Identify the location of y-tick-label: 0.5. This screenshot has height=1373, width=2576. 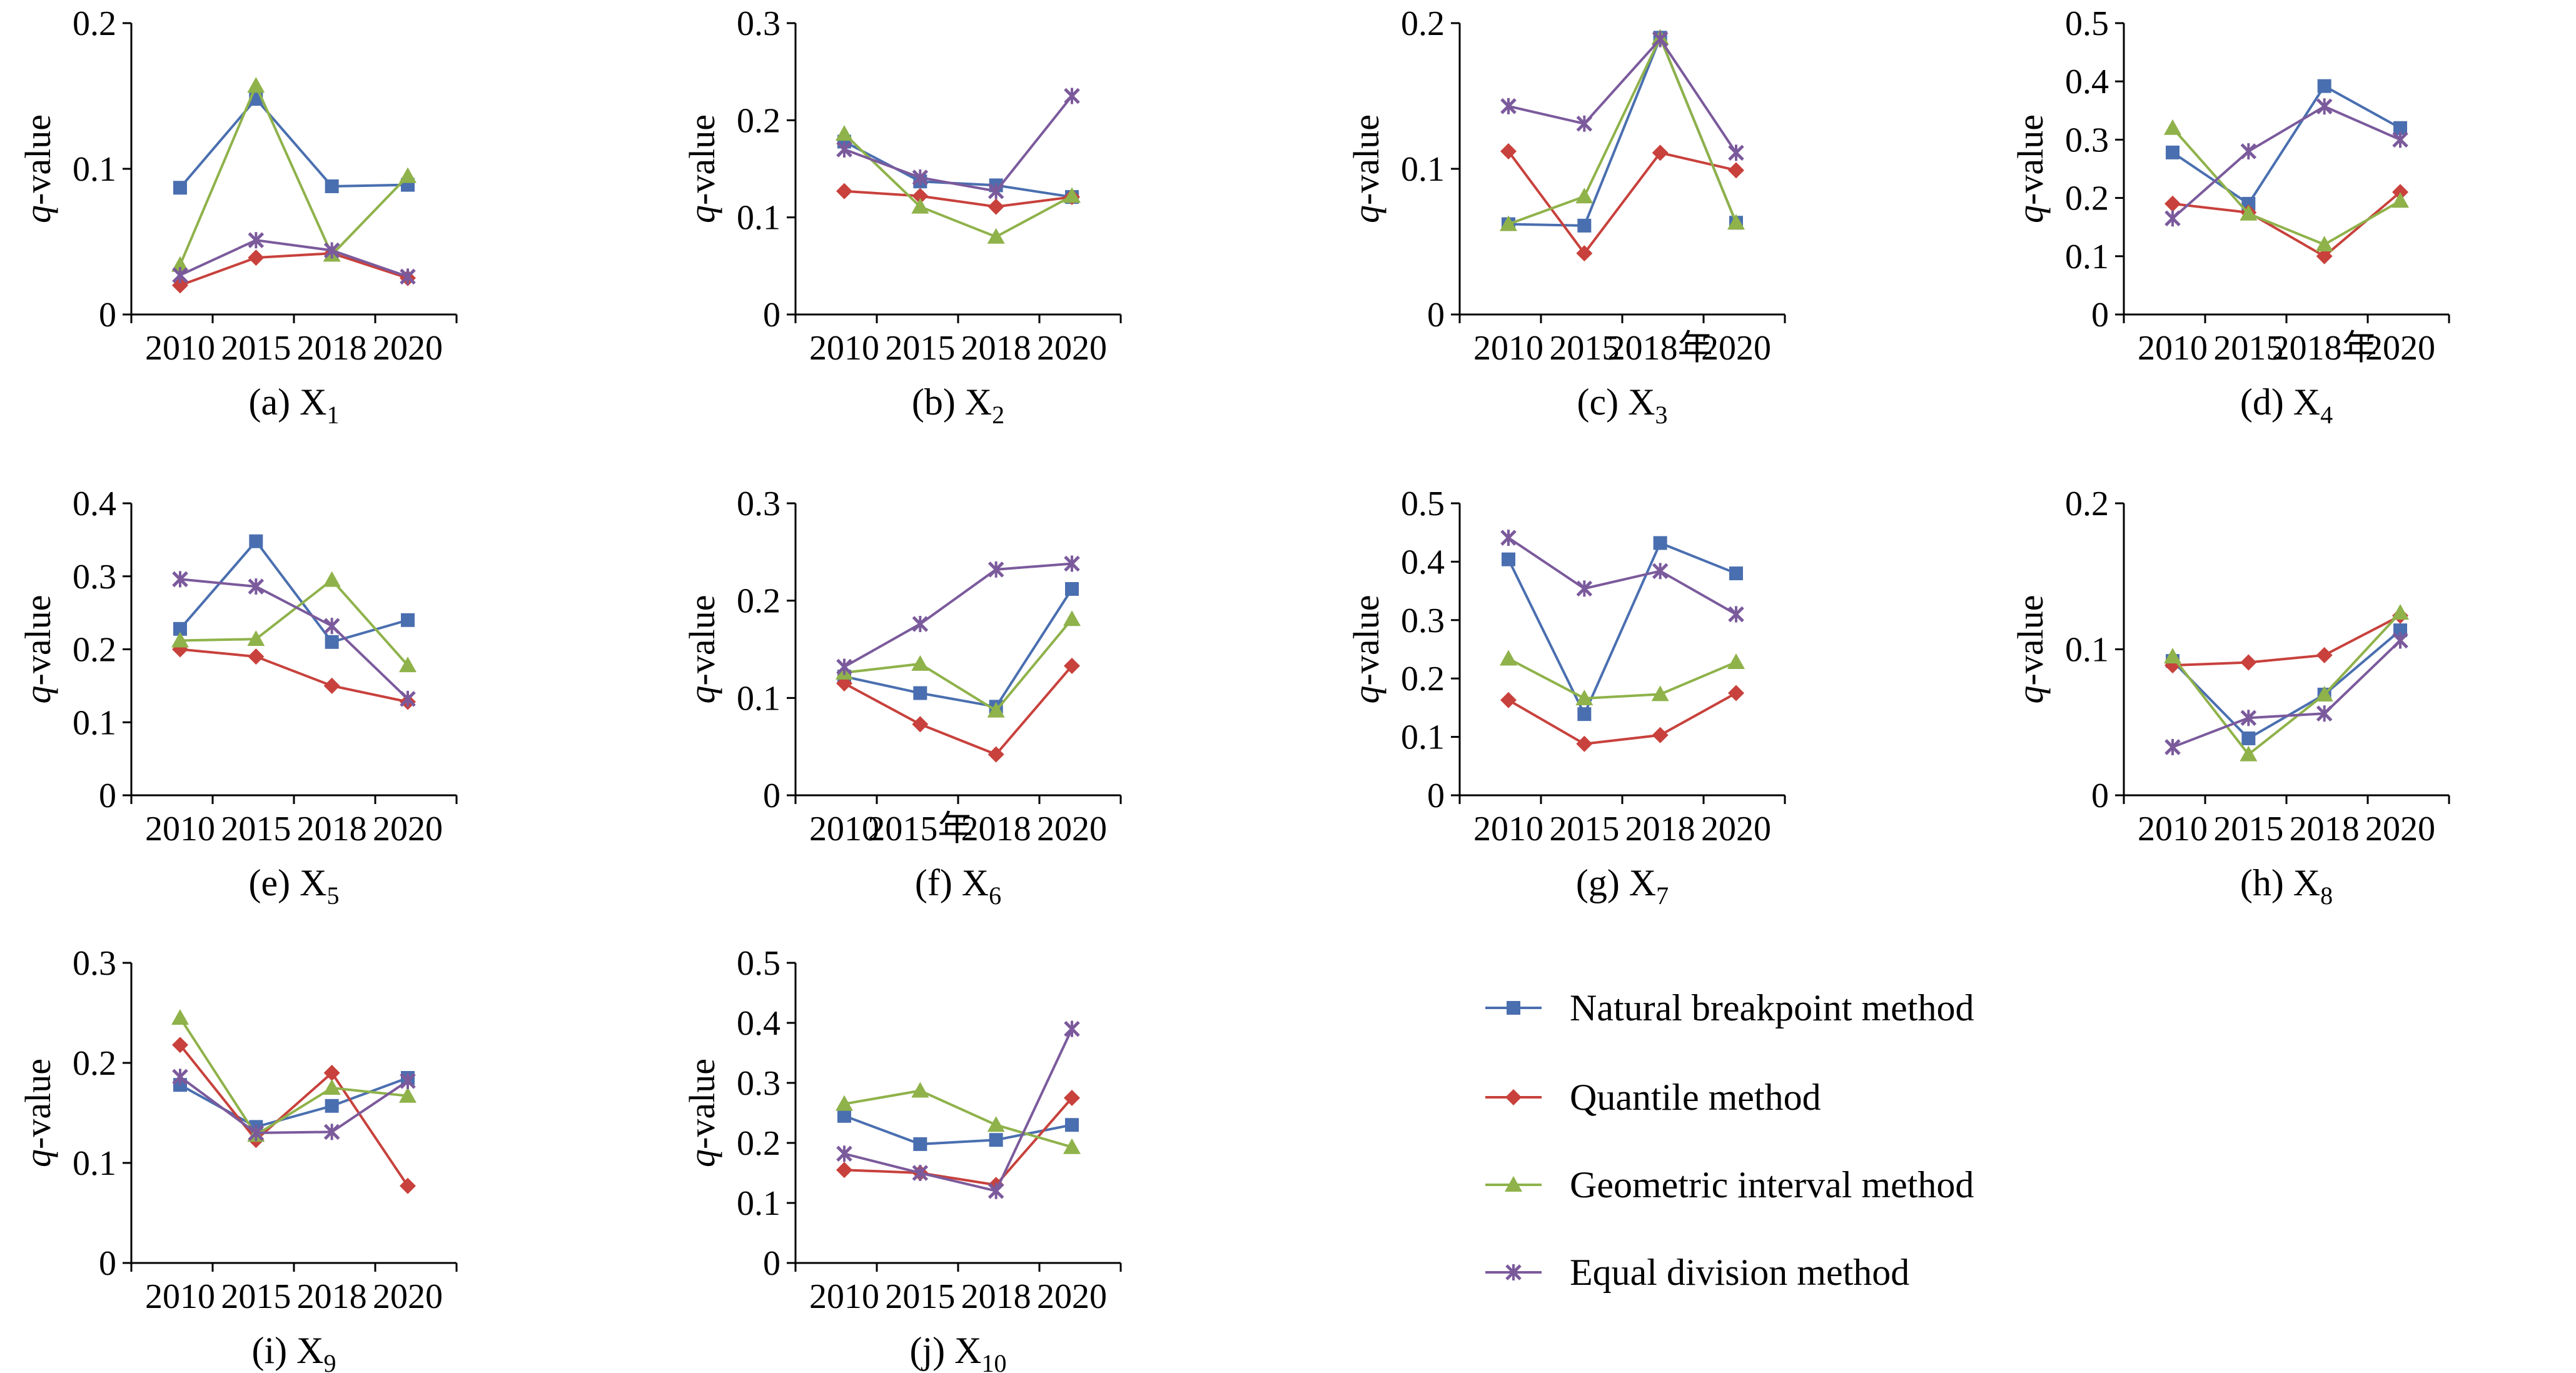
(759, 964).